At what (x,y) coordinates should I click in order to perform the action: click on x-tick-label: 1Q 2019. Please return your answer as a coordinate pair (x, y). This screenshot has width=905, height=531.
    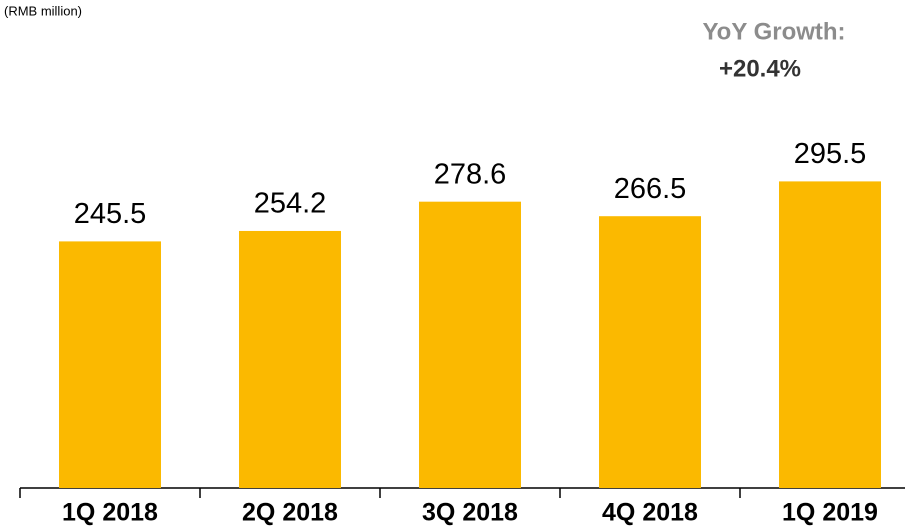
    Looking at the image, I should click on (830, 513).